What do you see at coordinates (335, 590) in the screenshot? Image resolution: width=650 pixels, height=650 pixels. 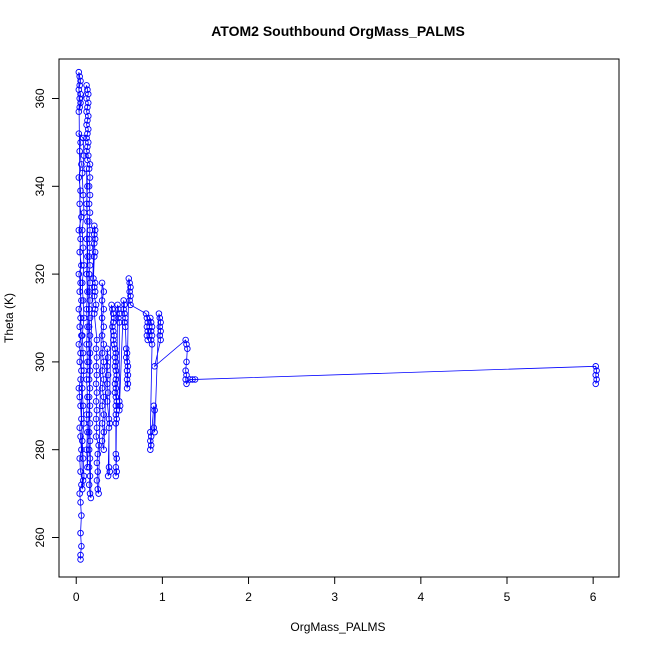 I see `x-axis: 0 1 2 3 4 5 6` at bounding box center [335, 590].